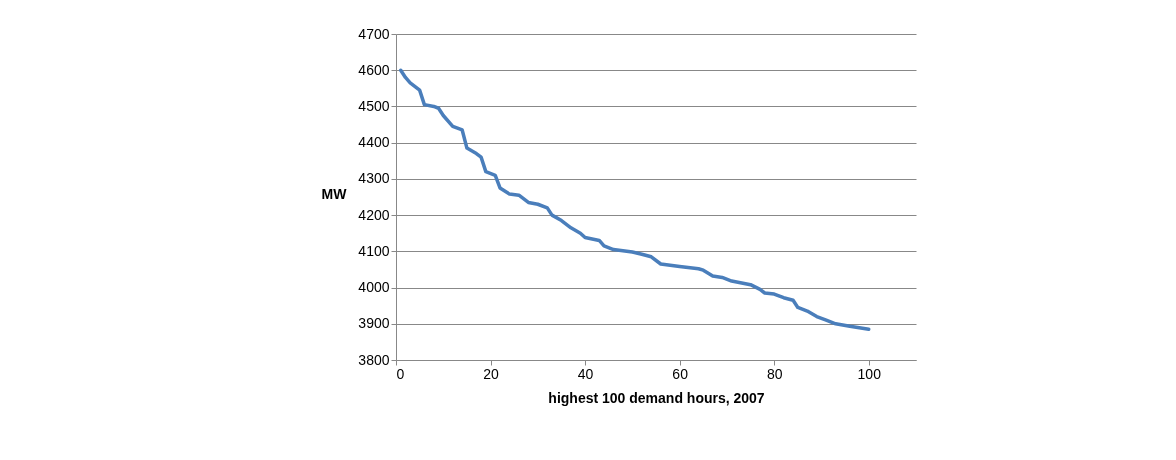 This screenshot has height=460, width=1176. What do you see at coordinates (374, 69) in the screenshot?
I see `y-tick-label: 4600` at bounding box center [374, 69].